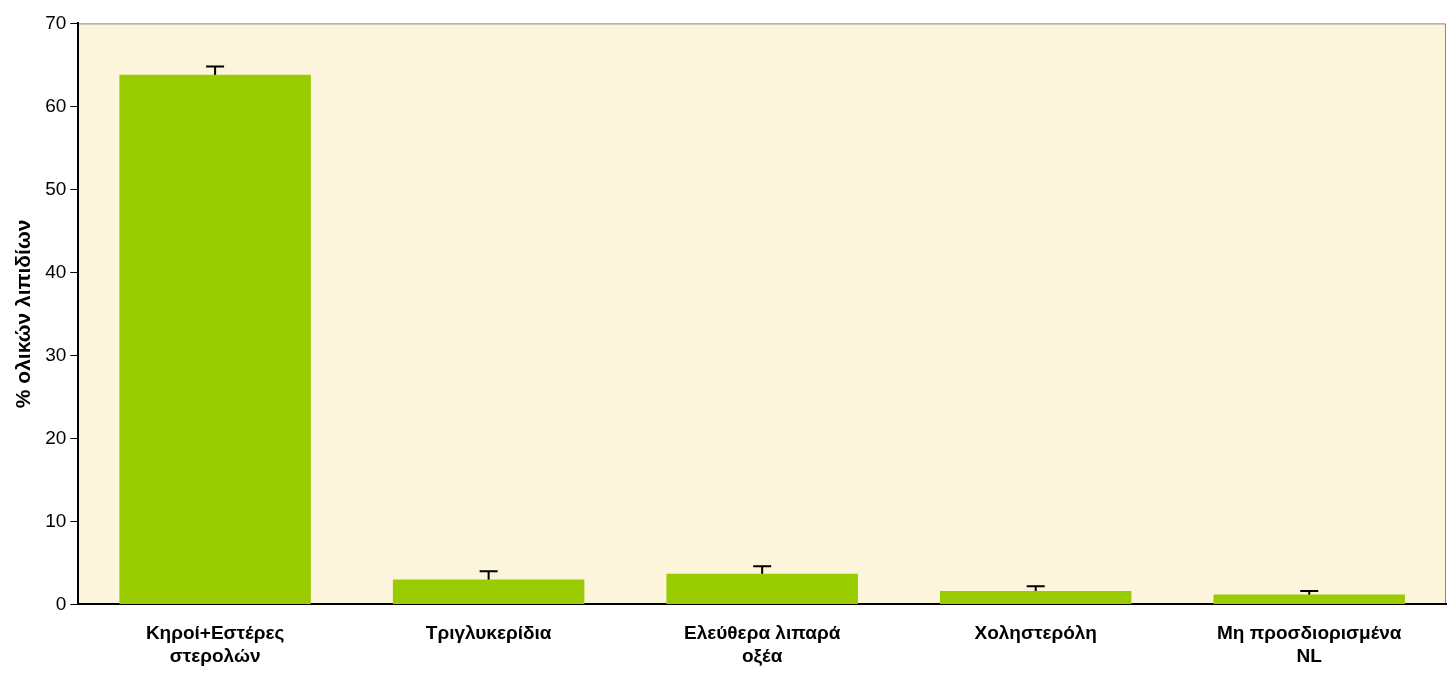 The height and width of the screenshot is (680, 1456). Describe the element at coordinates (215, 644) in the screenshot. I see `x-tick-label: Κηροί+Εστέρες στερολών` at that location.